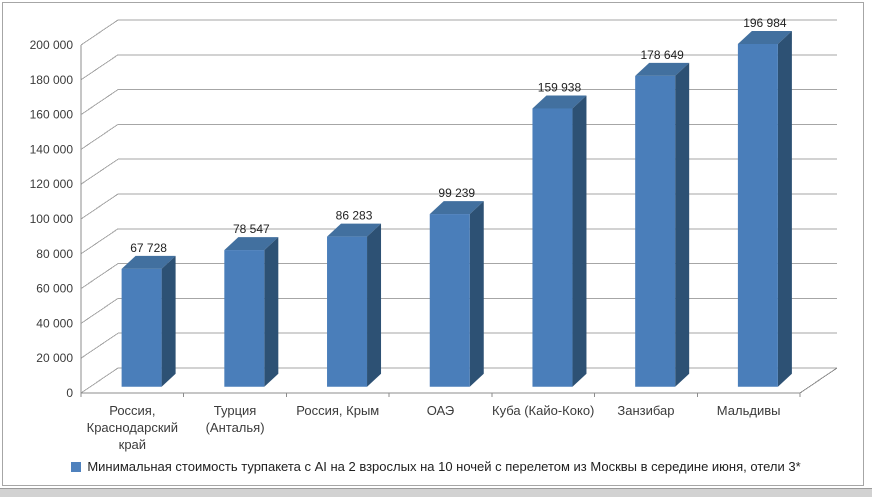  What do you see at coordinates (662, 55) in the screenshot?
I see `value-label: 178 649` at bounding box center [662, 55].